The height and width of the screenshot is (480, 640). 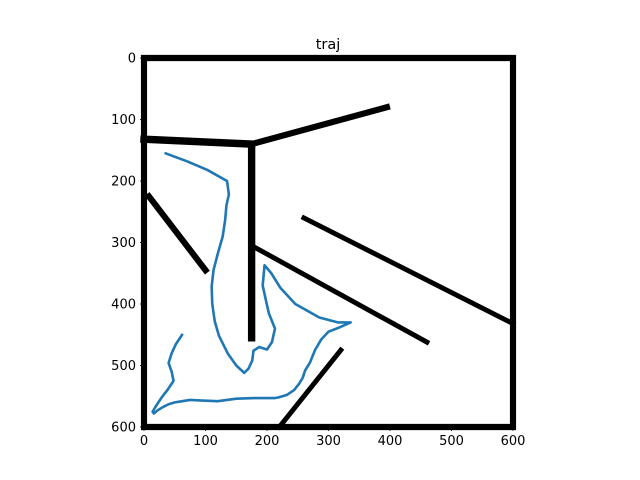 What do you see at coordinates (123, 120) in the screenshot?
I see `y-tick-label: 100` at bounding box center [123, 120].